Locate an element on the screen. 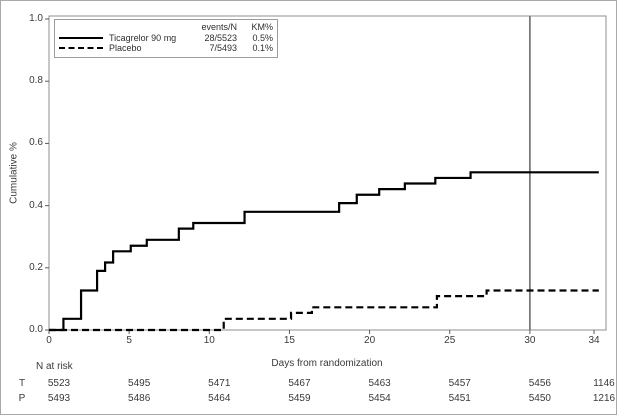  risk-value: 5450 is located at coordinates (539, 398).